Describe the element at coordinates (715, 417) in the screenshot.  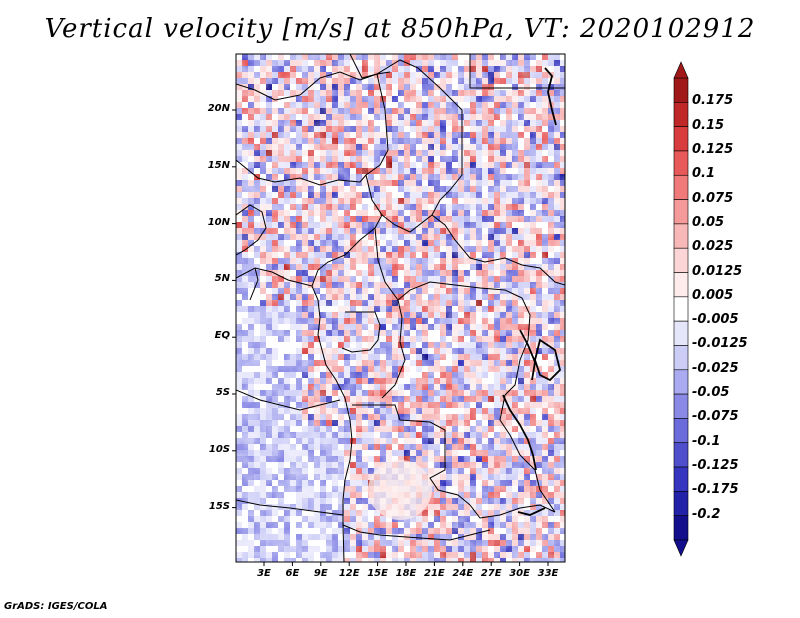
I see `colorbar-label: -0.075` at that location.